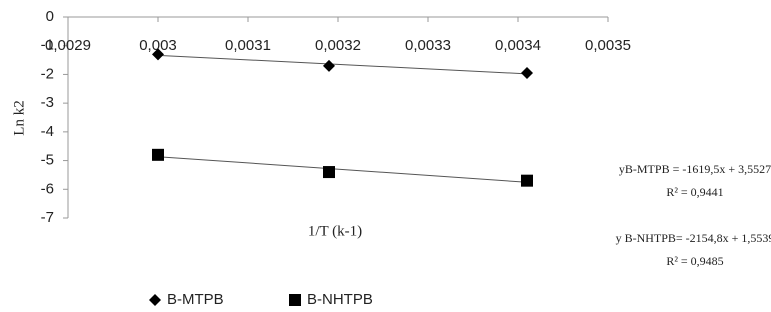  I want to click on y-tick-label: -1, so click(47, 45).